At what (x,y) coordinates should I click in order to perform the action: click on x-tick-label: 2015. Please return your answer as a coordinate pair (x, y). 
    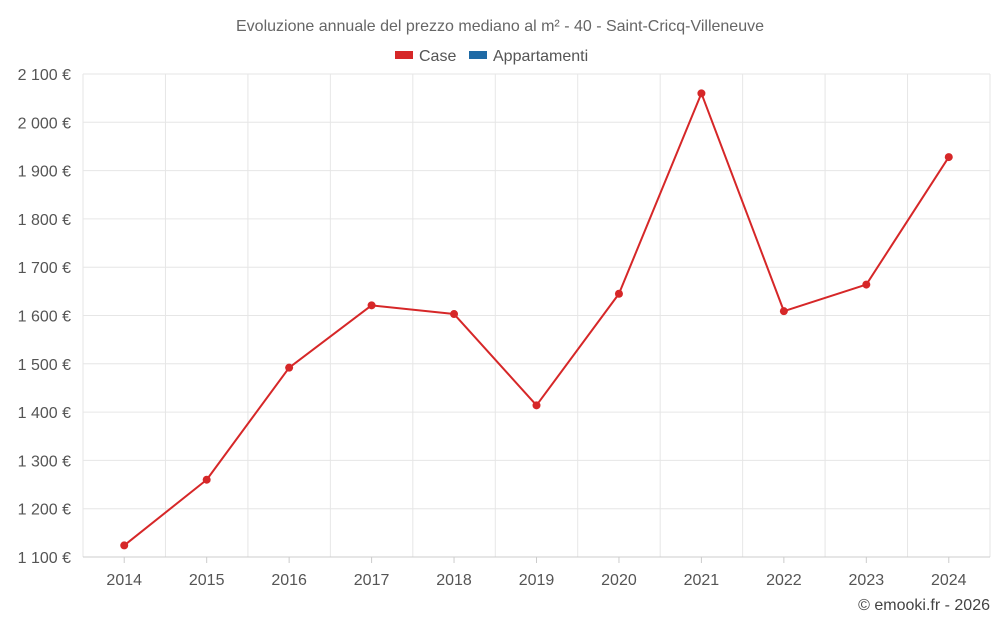
    Looking at the image, I should click on (207, 580).